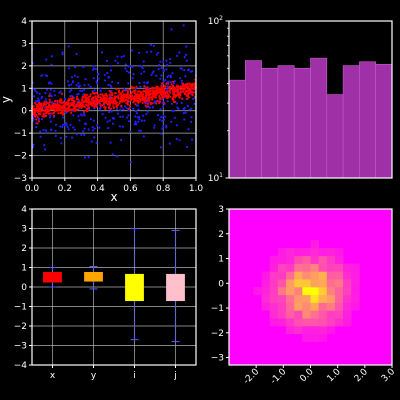  What do you see at coordinates (221, 210) in the screenshot?
I see `y-tick-label: 3` at bounding box center [221, 210].